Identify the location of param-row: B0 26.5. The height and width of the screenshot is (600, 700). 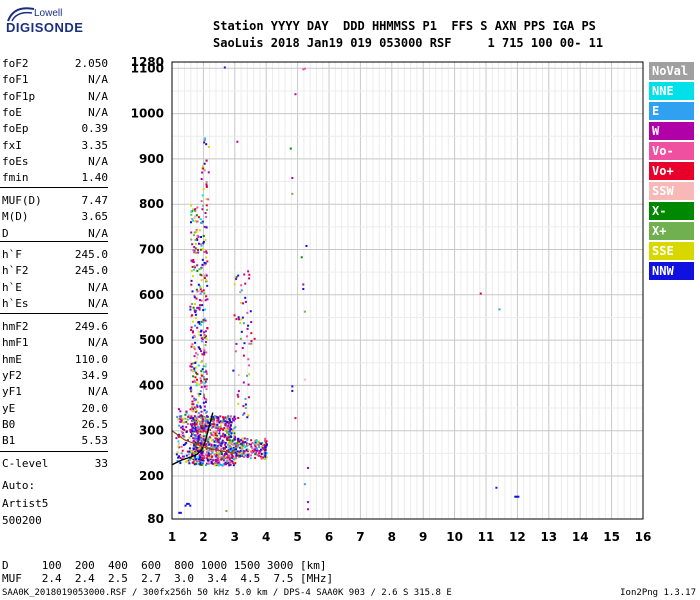
(55, 426).